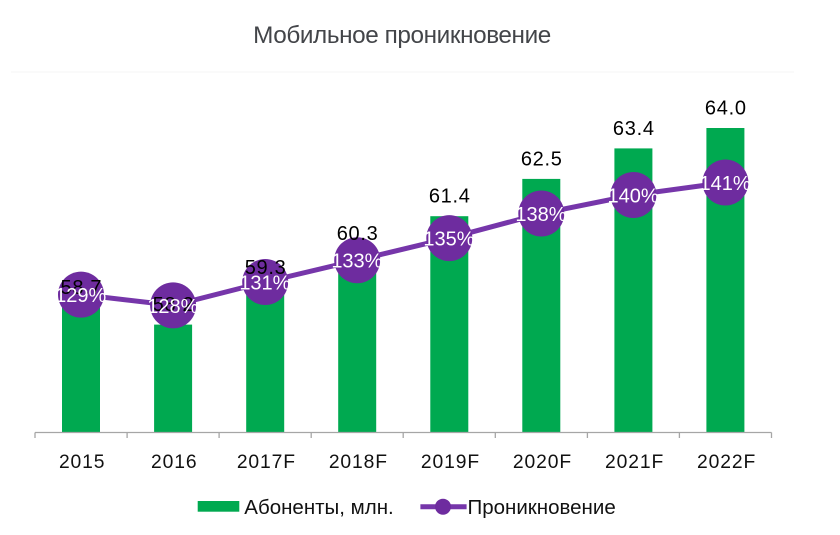 The image size is (840, 535). I want to click on svg-text: 2017F, so click(266, 462).